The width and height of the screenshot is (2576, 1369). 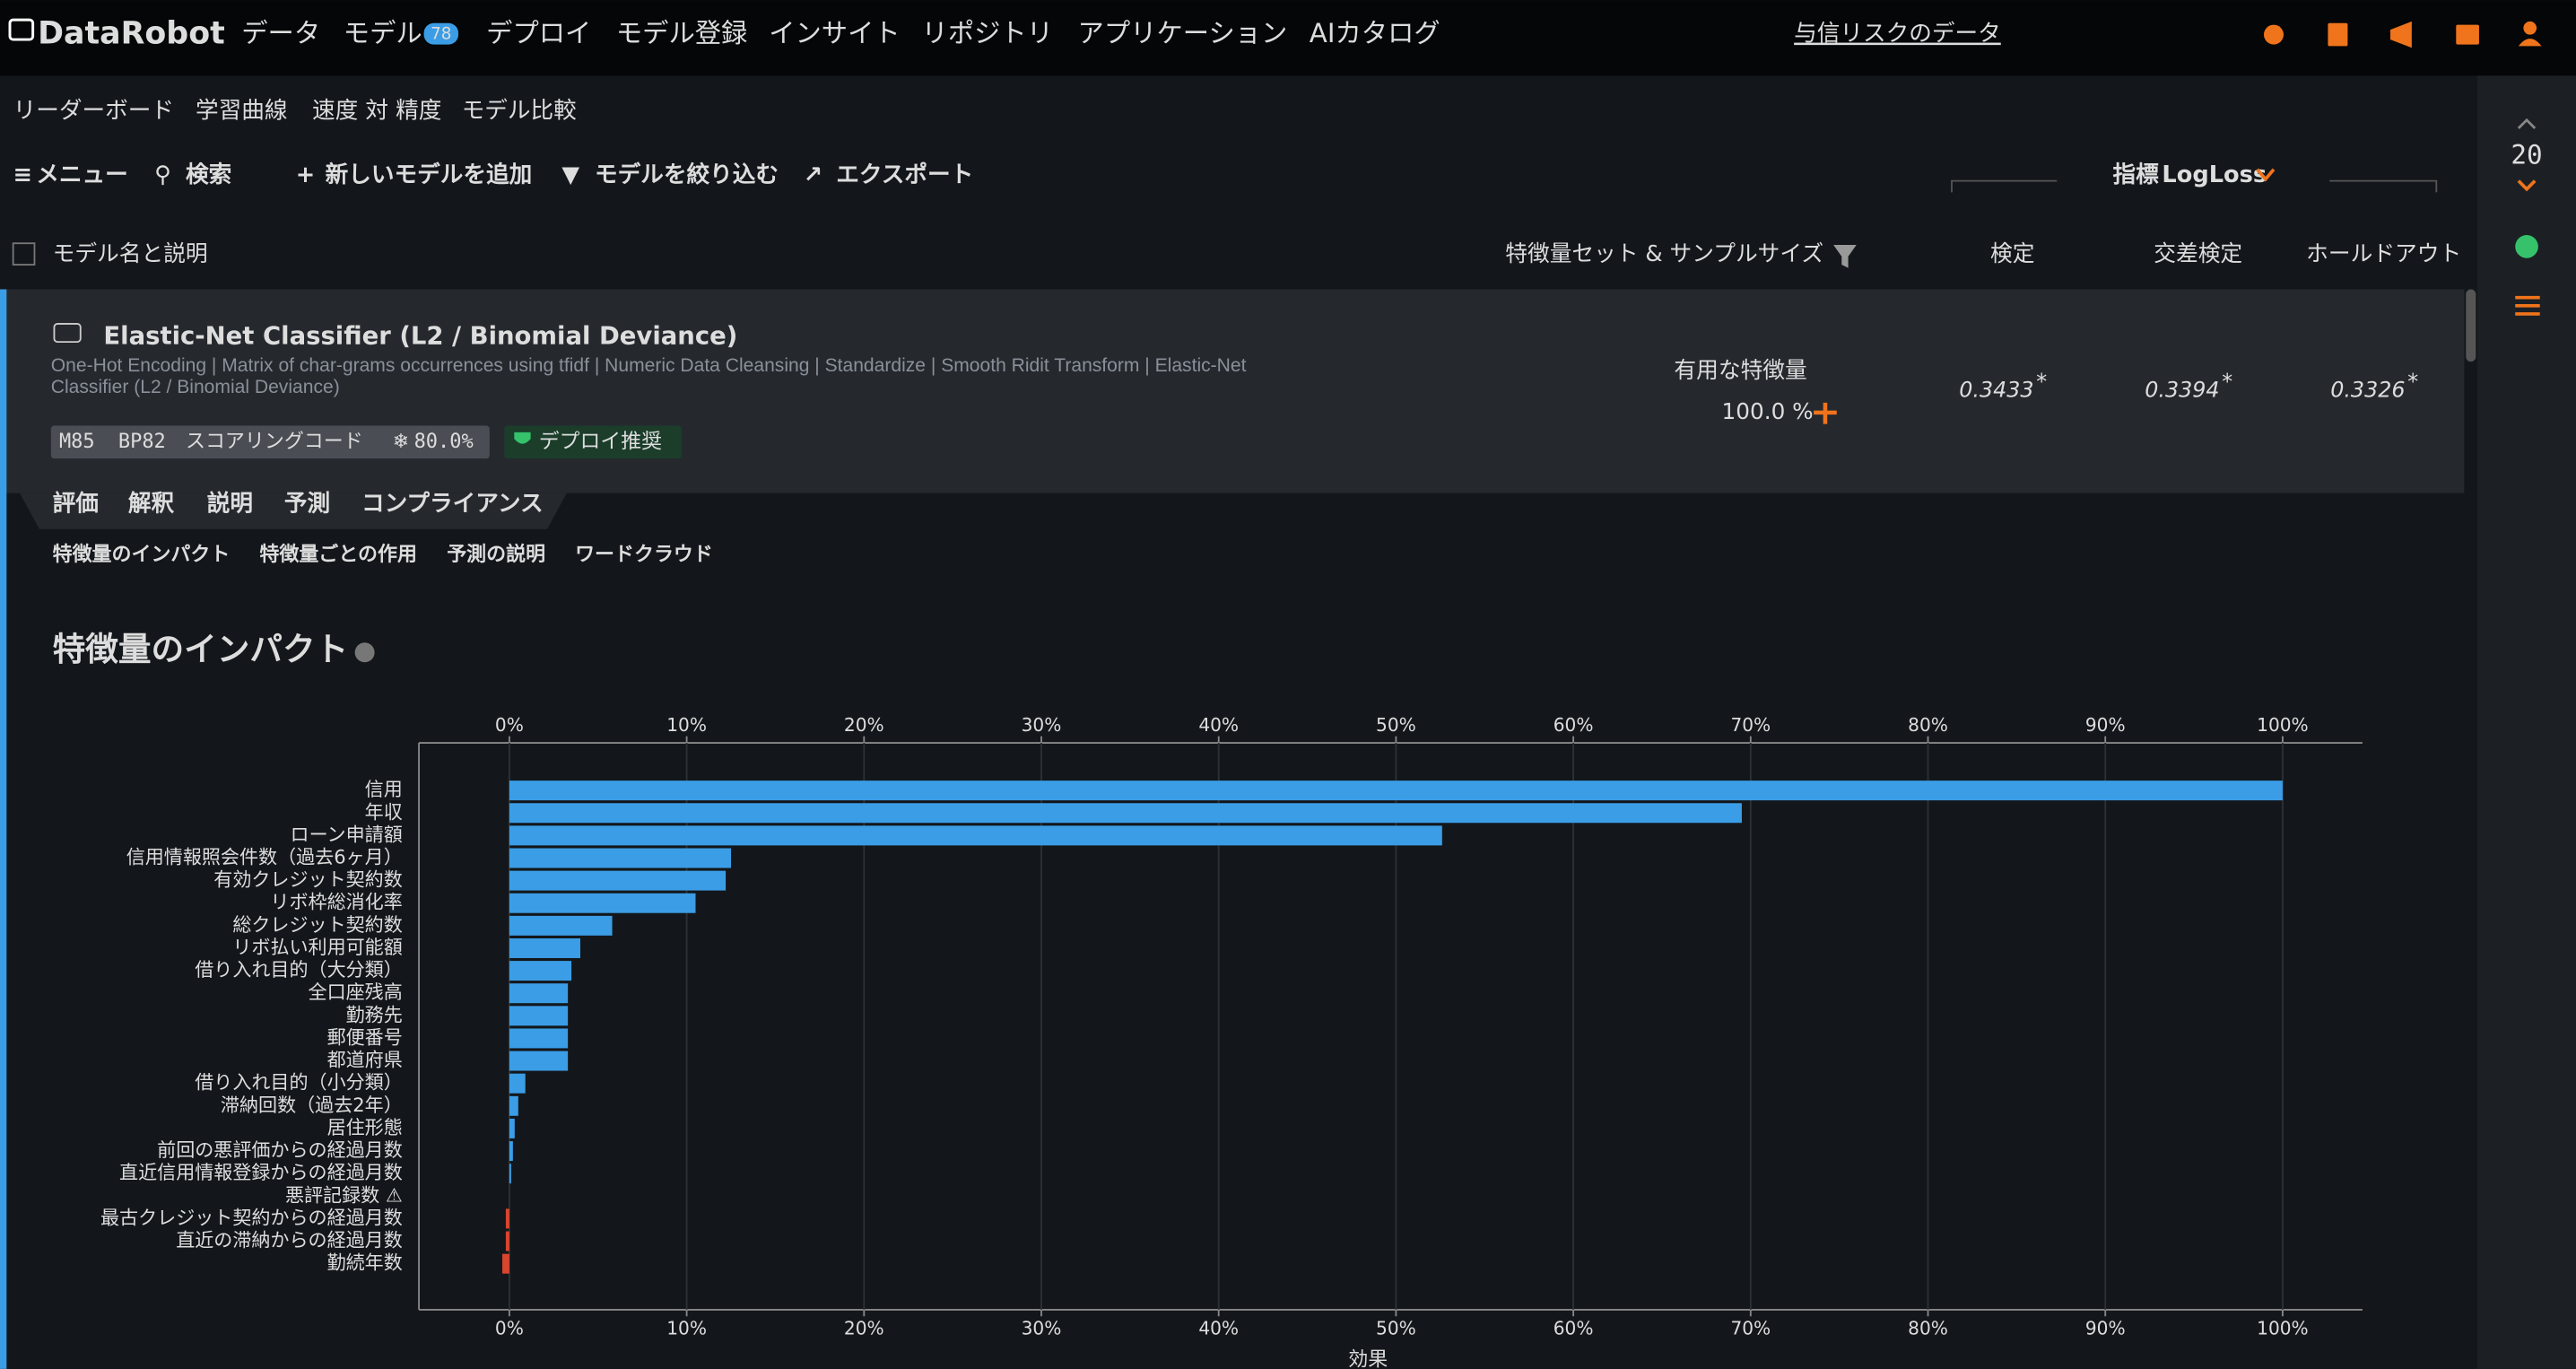 I want to click on metric-frame, so click(x=2194, y=186).